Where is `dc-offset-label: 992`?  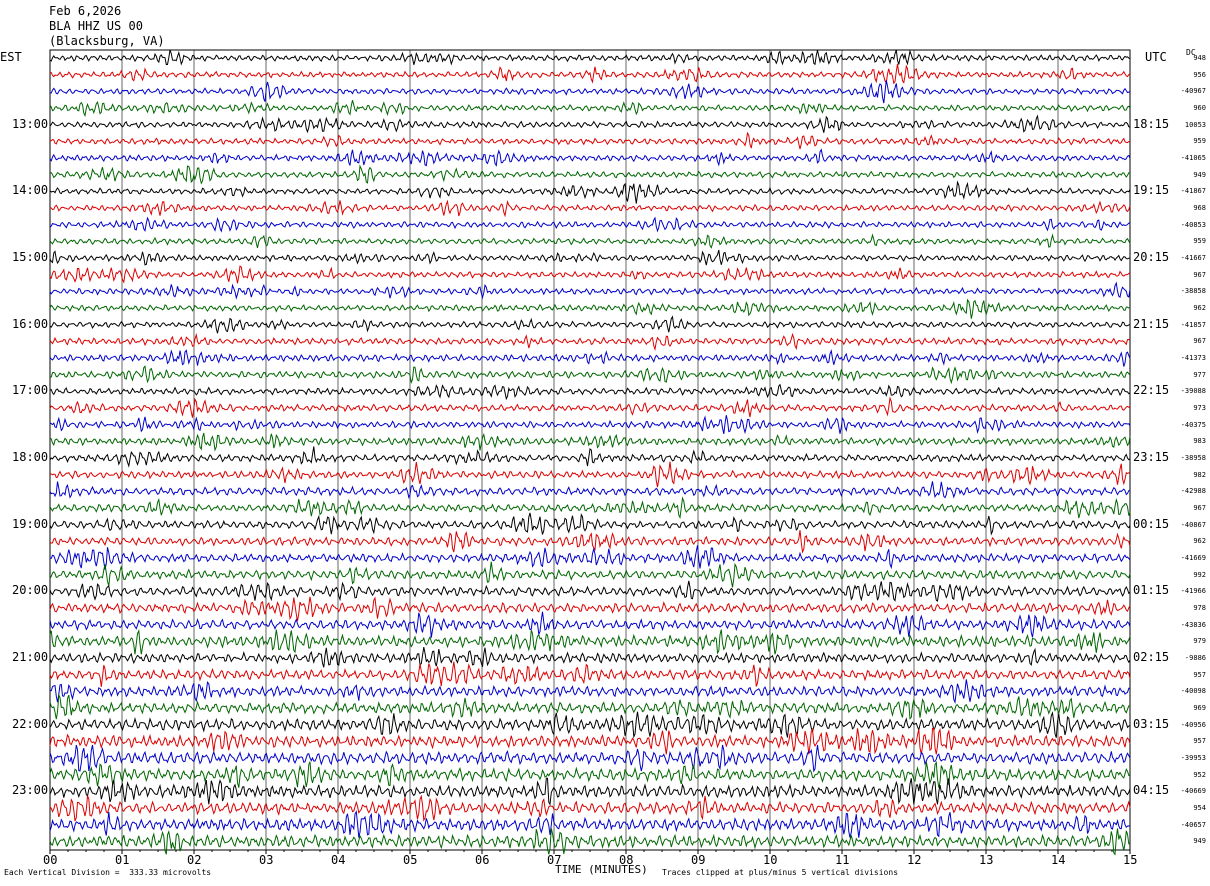
dc-offset-label: 992 is located at coordinates (1199, 574).